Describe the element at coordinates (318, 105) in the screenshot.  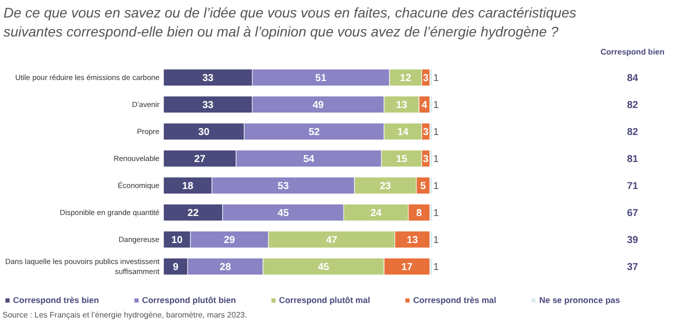
I see `data-label: 49` at that location.